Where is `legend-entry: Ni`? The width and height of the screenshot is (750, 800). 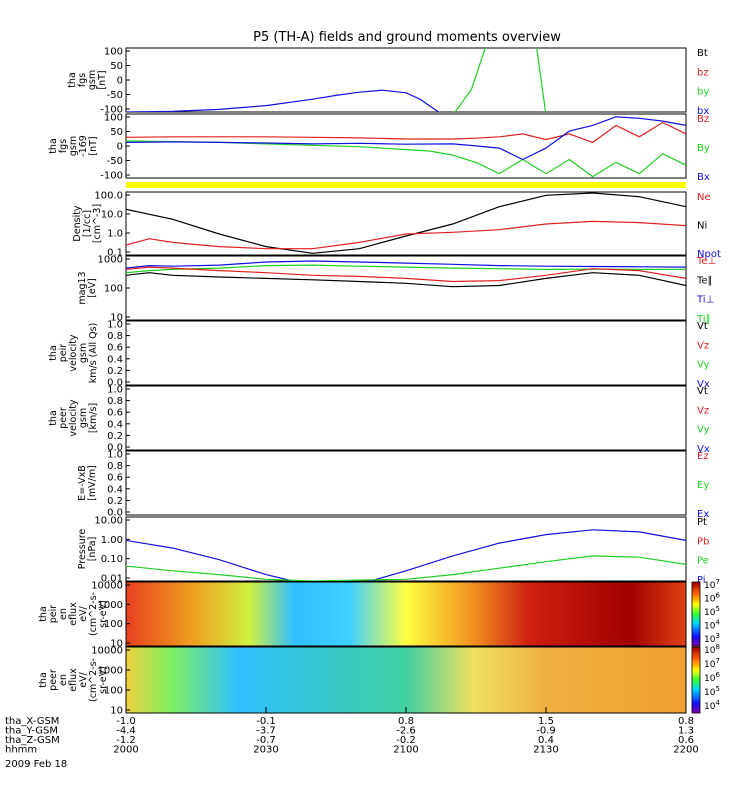 legend-entry: Ni is located at coordinates (702, 226).